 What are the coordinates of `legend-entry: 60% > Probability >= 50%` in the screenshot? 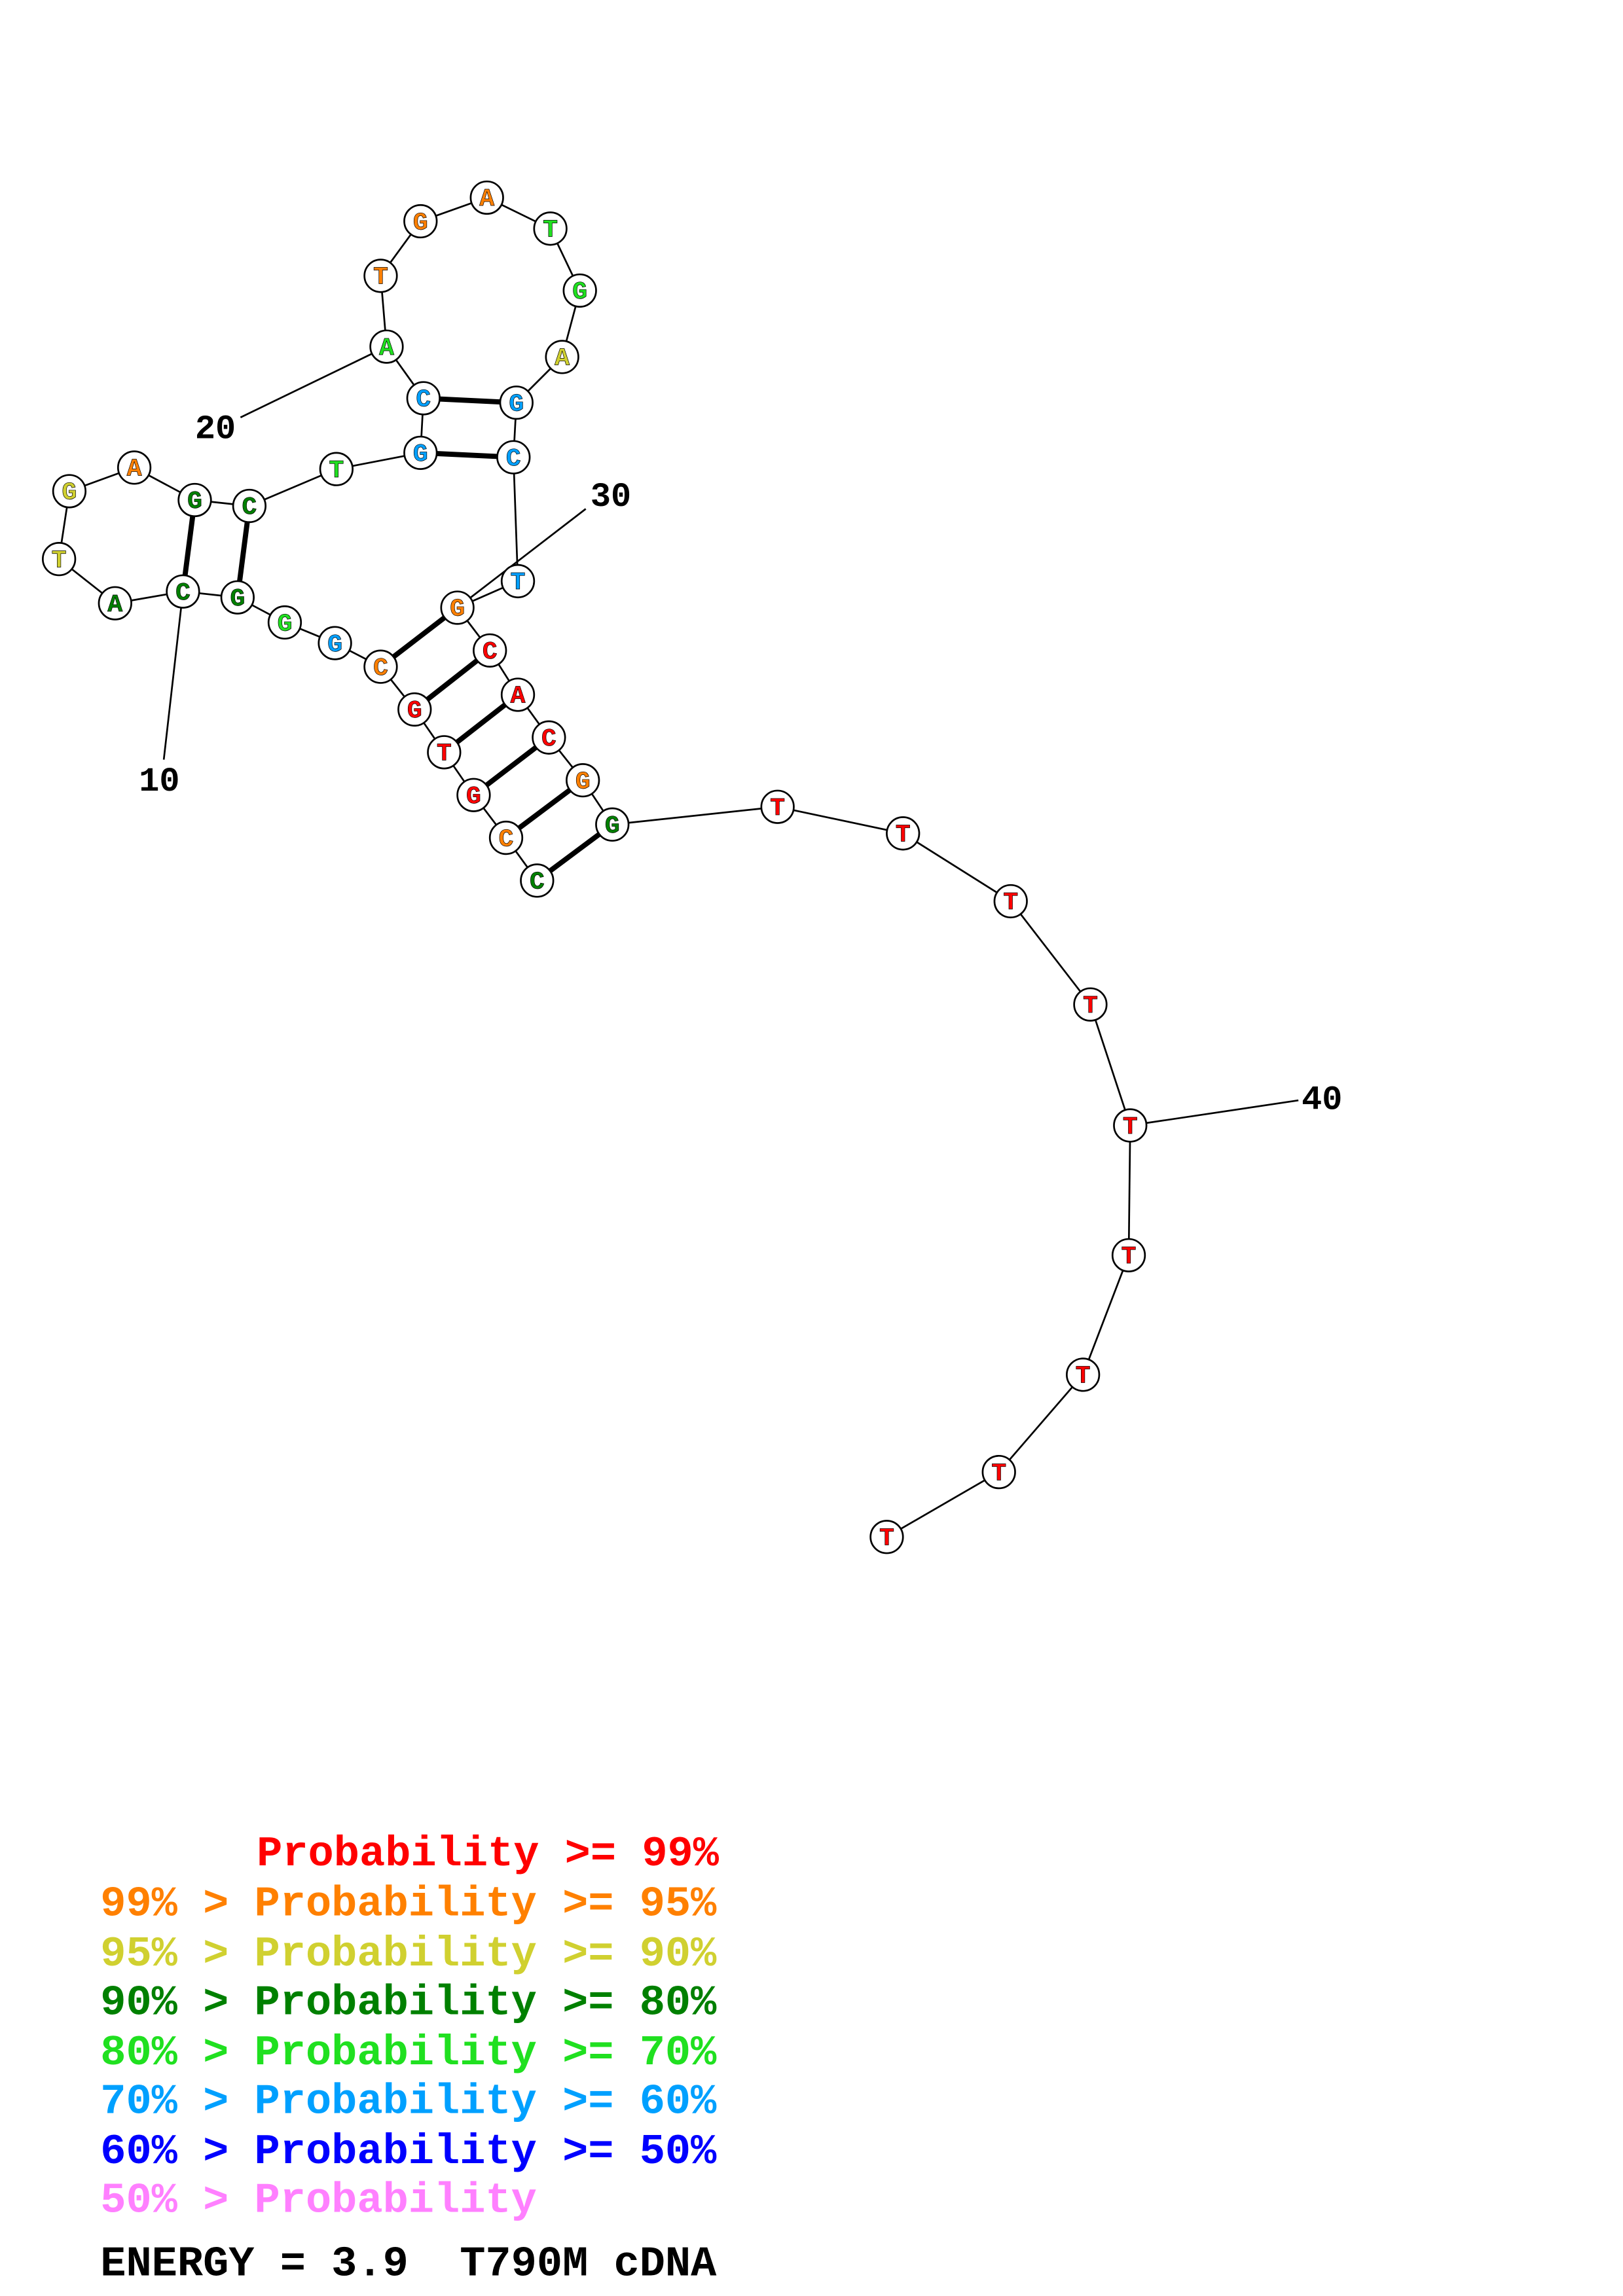 It's located at (408, 2152).